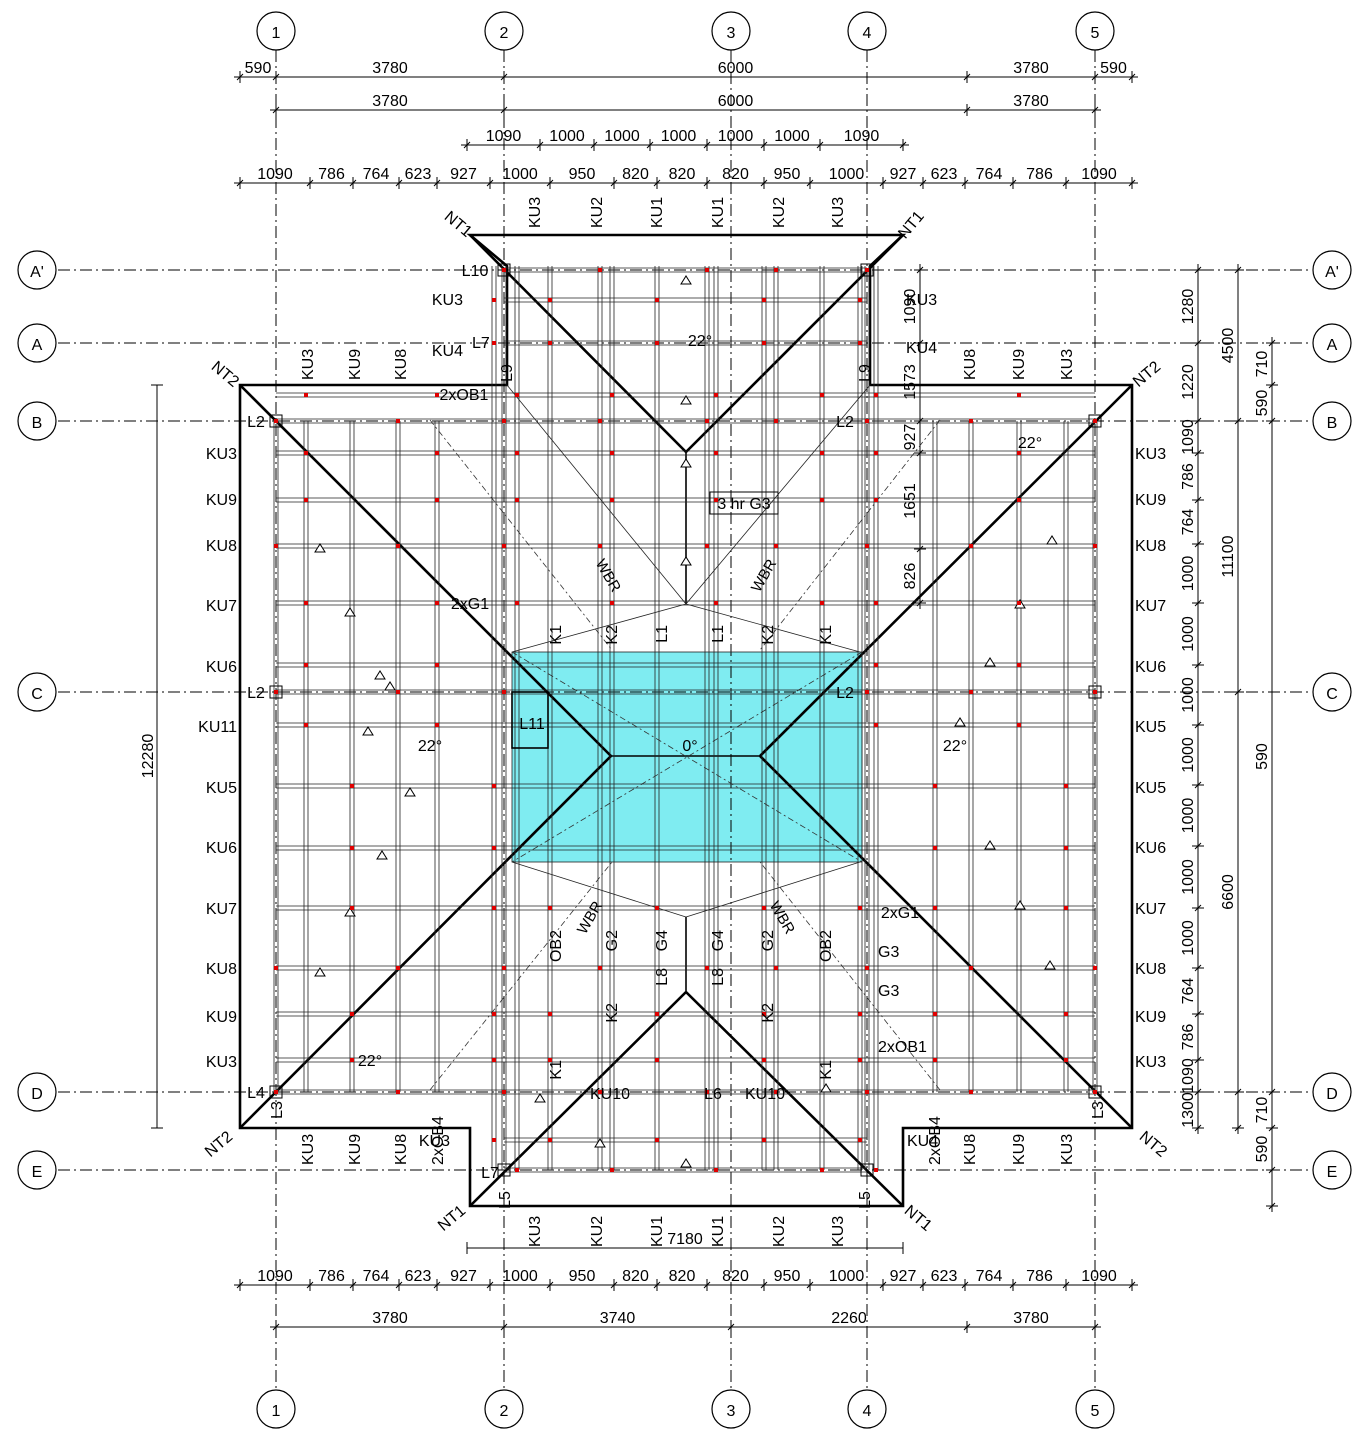 The width and height of the screenshot is (1355, 1432). Describe the element at coordinates (662, 634) in the screenshot. I see `member-label: L1` at that location.